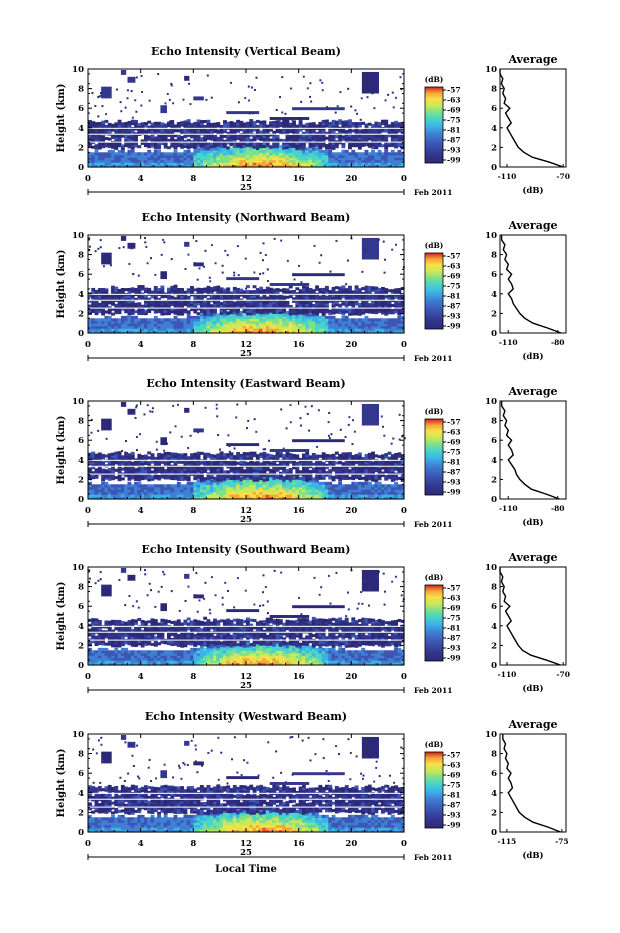 The image size is (620, 933). Describe the element at coordinates (141, 345) in the screenshot. I see `x-tick-label: 4` at that location.